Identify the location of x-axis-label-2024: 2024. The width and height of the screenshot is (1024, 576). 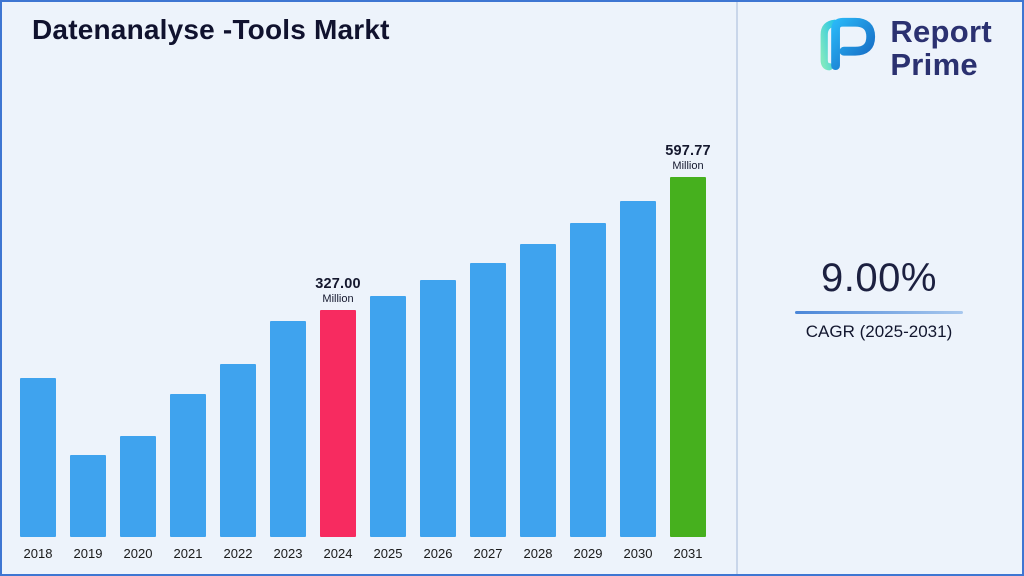
(338, 553).